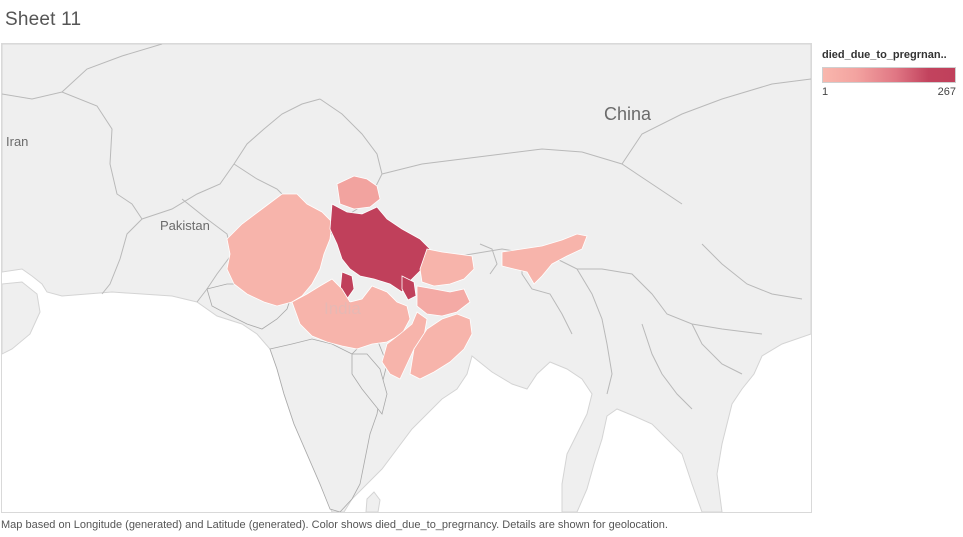 The image size is (963, 537). I want to click on legend-min: 1, so click(825, 92).